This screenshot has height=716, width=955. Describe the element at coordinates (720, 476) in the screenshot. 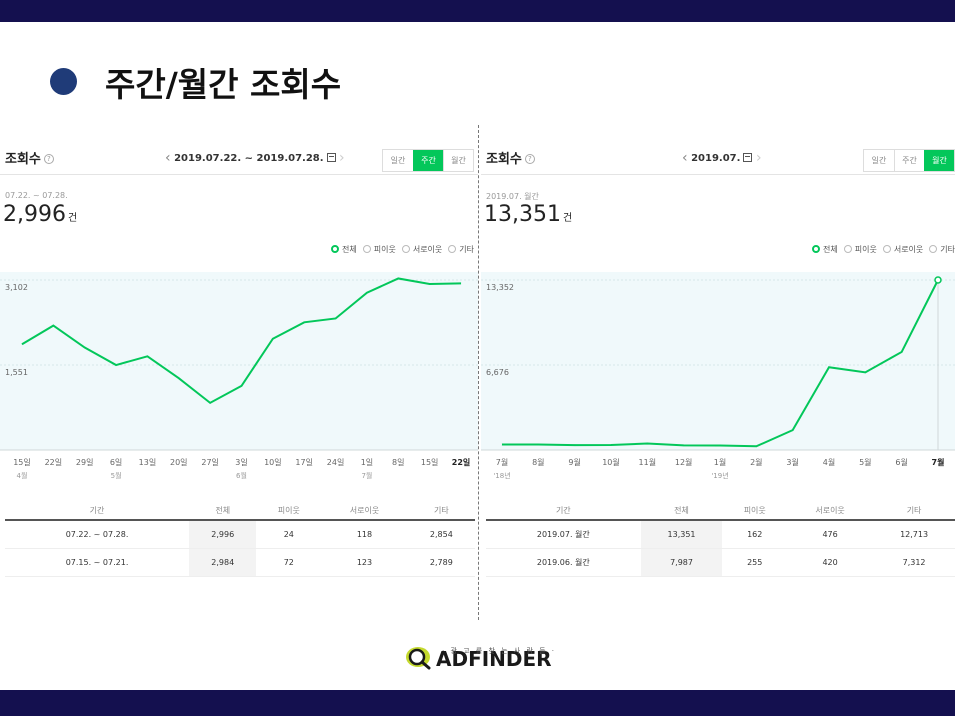

I see `x-tick-sublabel: '19년` at that location.